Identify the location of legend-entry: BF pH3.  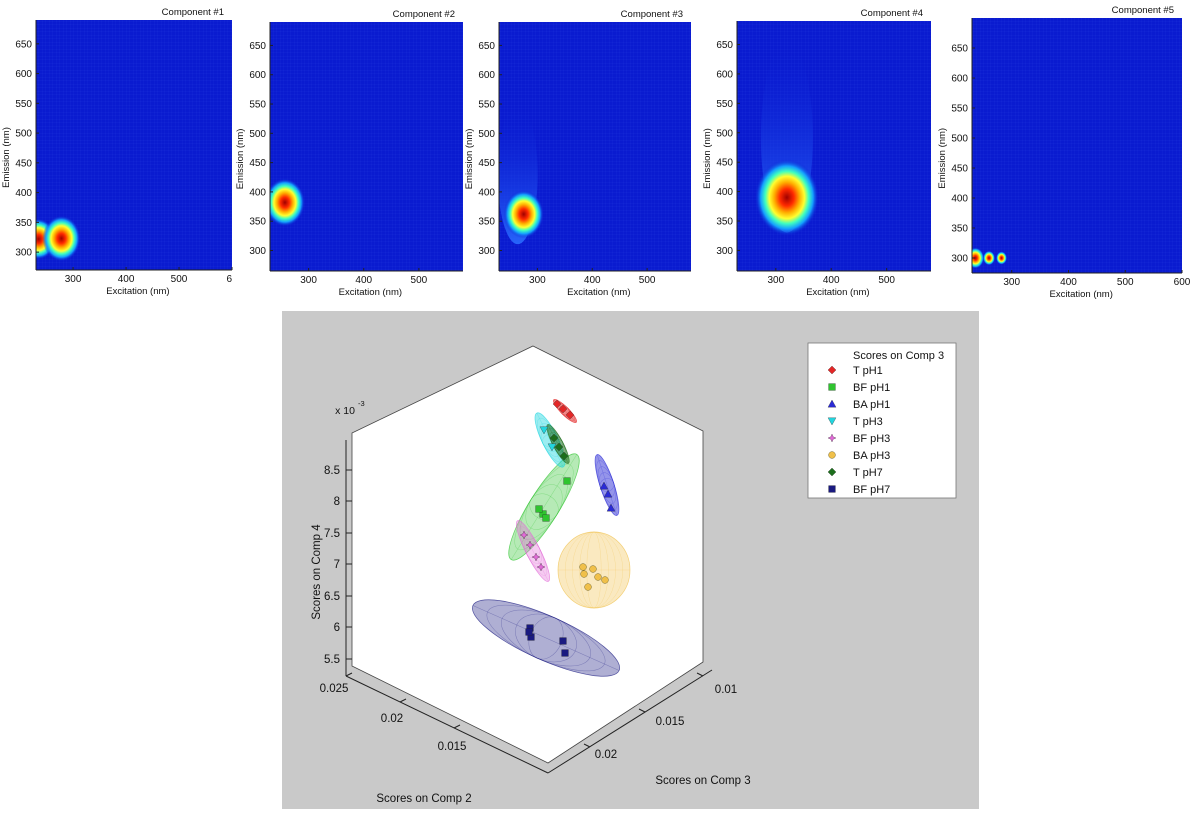
(871, 439).